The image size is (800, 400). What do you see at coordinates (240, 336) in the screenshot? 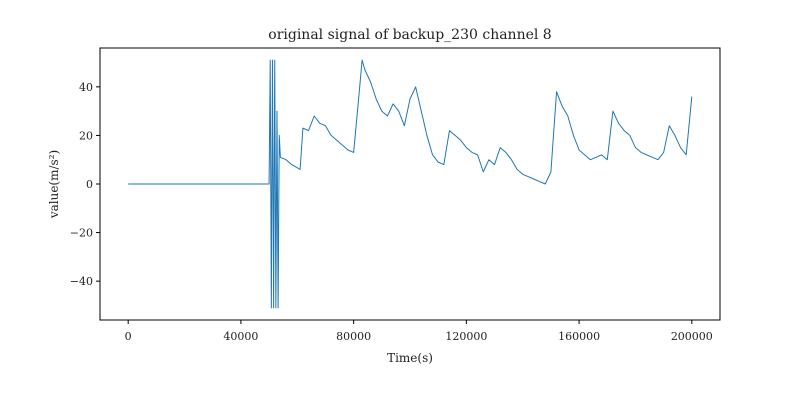
I see `x-tick-label: 40000` at bounding box center [240, 336].